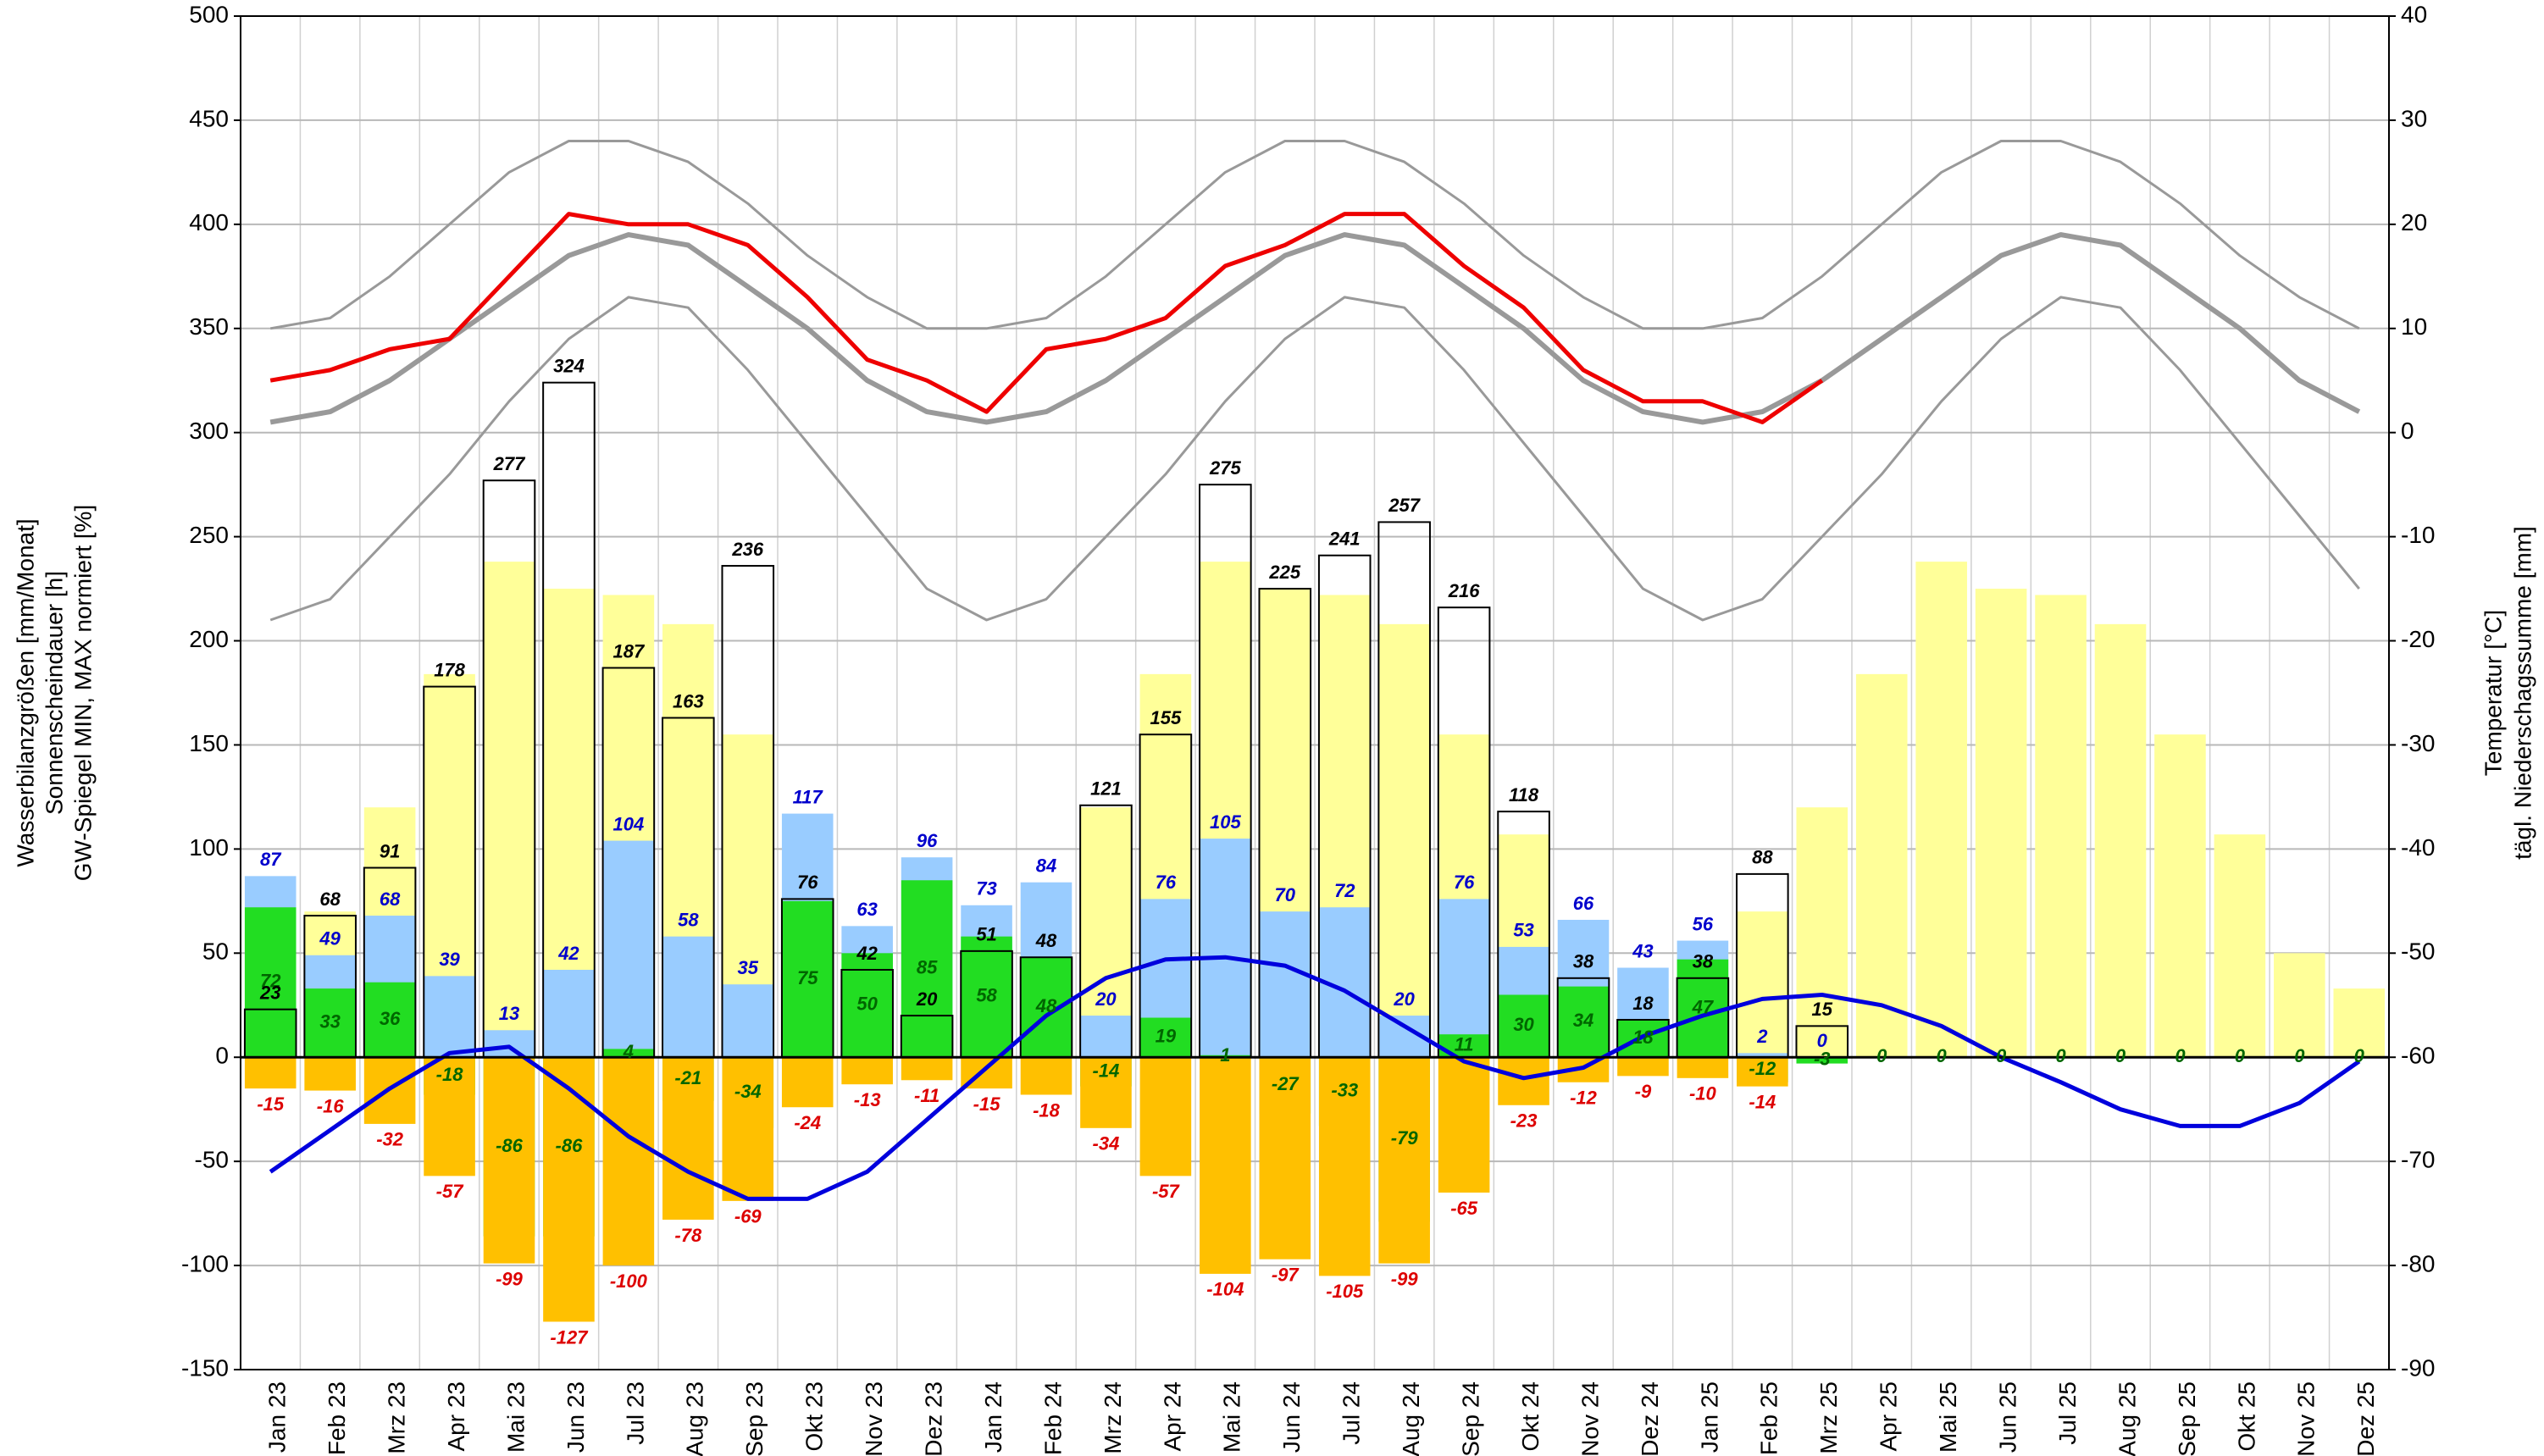 This screenshot has height=1456, width=2544. I want to click on value-label: -10, so click(1703, 1093).